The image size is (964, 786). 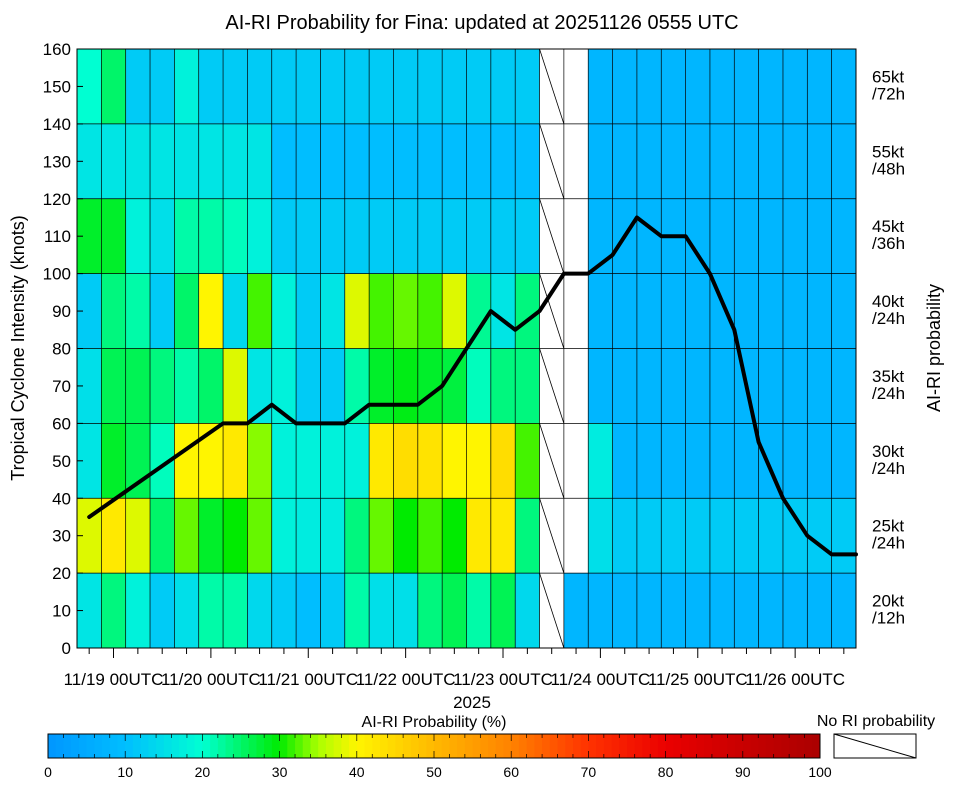 I want to click on colorbar-tick-label: 20, so click(x=203, y=772).